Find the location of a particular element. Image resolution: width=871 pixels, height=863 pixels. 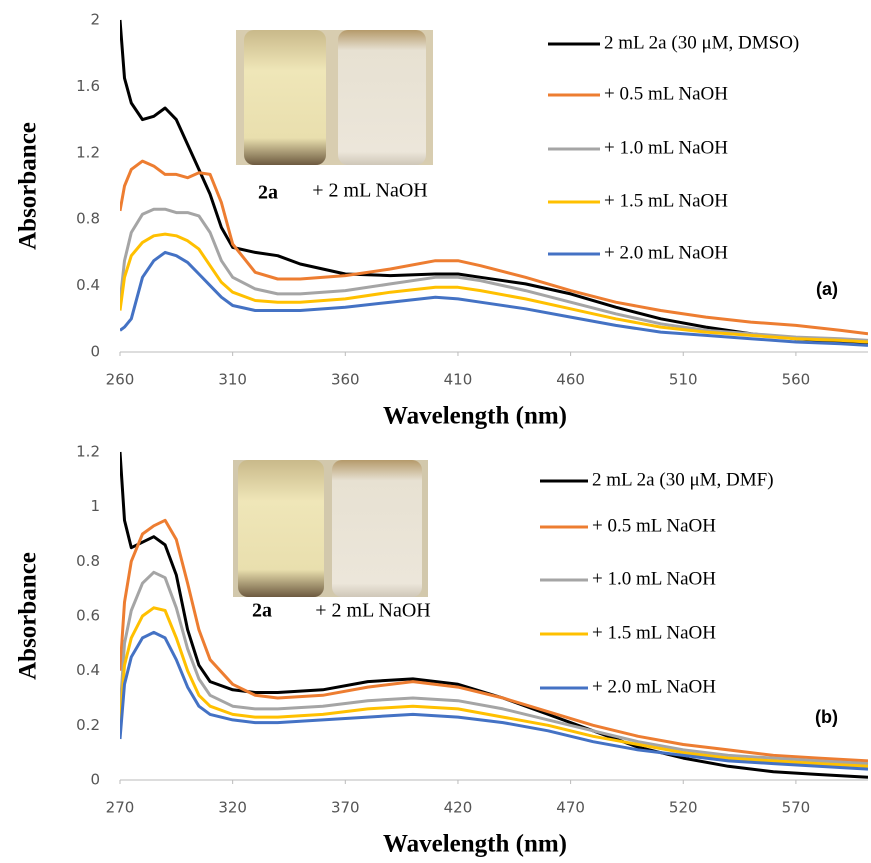

y-tick-label: 0.2 is located at coordinates (88, 725).